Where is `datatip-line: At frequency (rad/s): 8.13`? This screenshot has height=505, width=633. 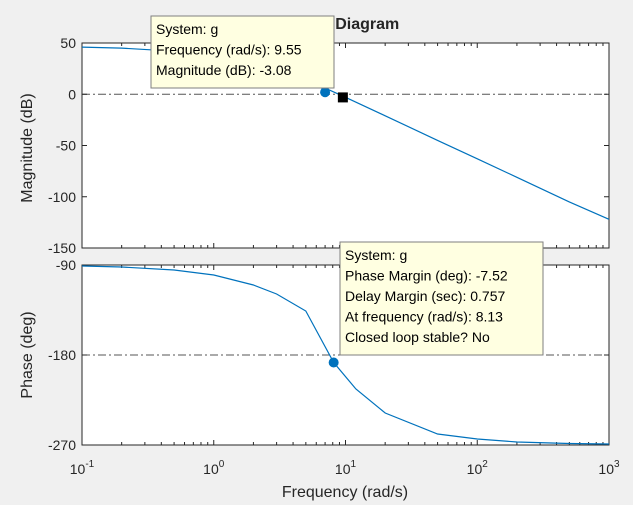
datatip-line: At frequency (rad/s): 8.13 is located at coordinates (424, 317).